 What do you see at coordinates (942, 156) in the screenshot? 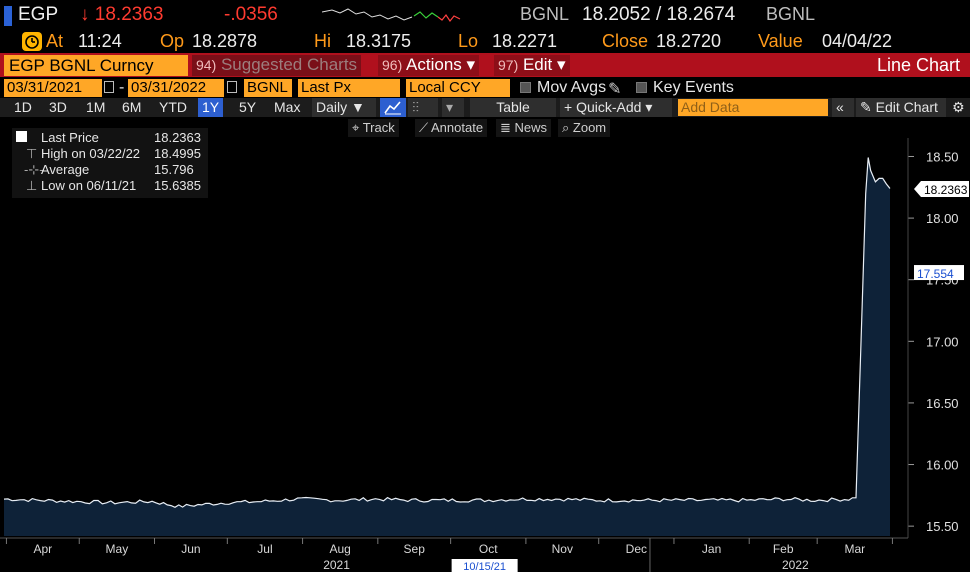
I see `y-tick-label: 18.50` at bounding box center [942, 156].